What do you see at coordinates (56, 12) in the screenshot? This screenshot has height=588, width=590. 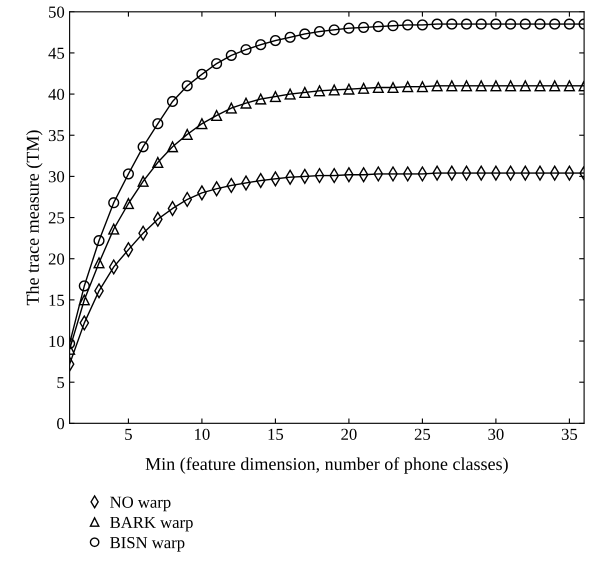 I see `y-tick-label: 50` at bounding box center [56, 12].